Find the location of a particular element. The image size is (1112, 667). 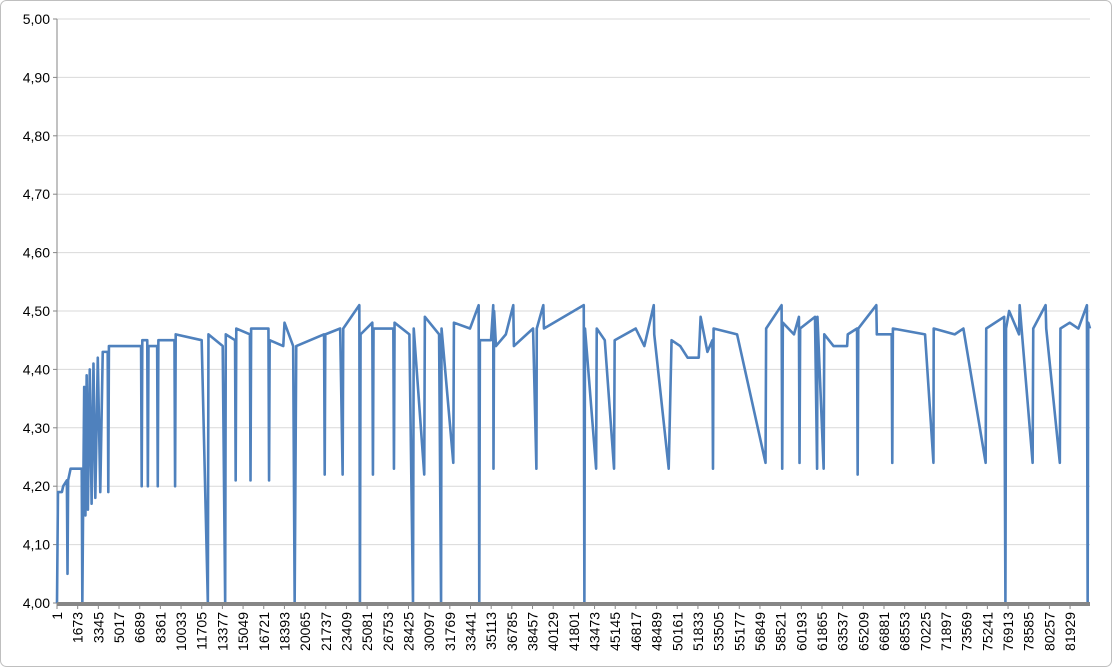

x-tick-label: 66881 is located at coordinates (884, 631).